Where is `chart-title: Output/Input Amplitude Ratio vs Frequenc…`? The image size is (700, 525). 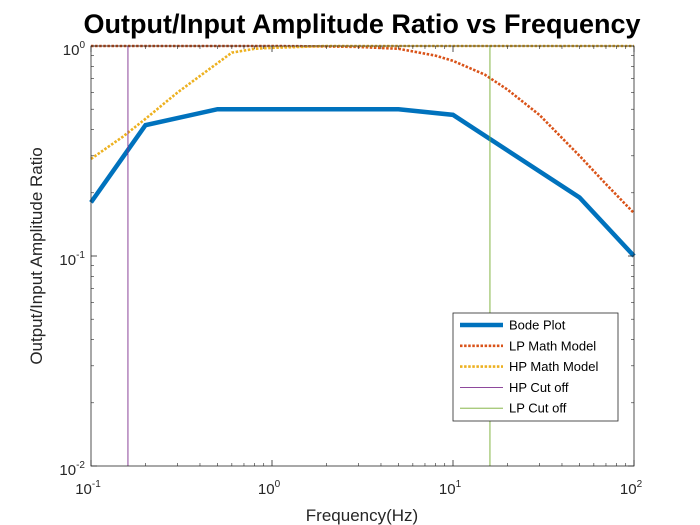
chart-title: Output/Input Amplitude Ratio vs Frequenc… is located at coordinates (361, 24).